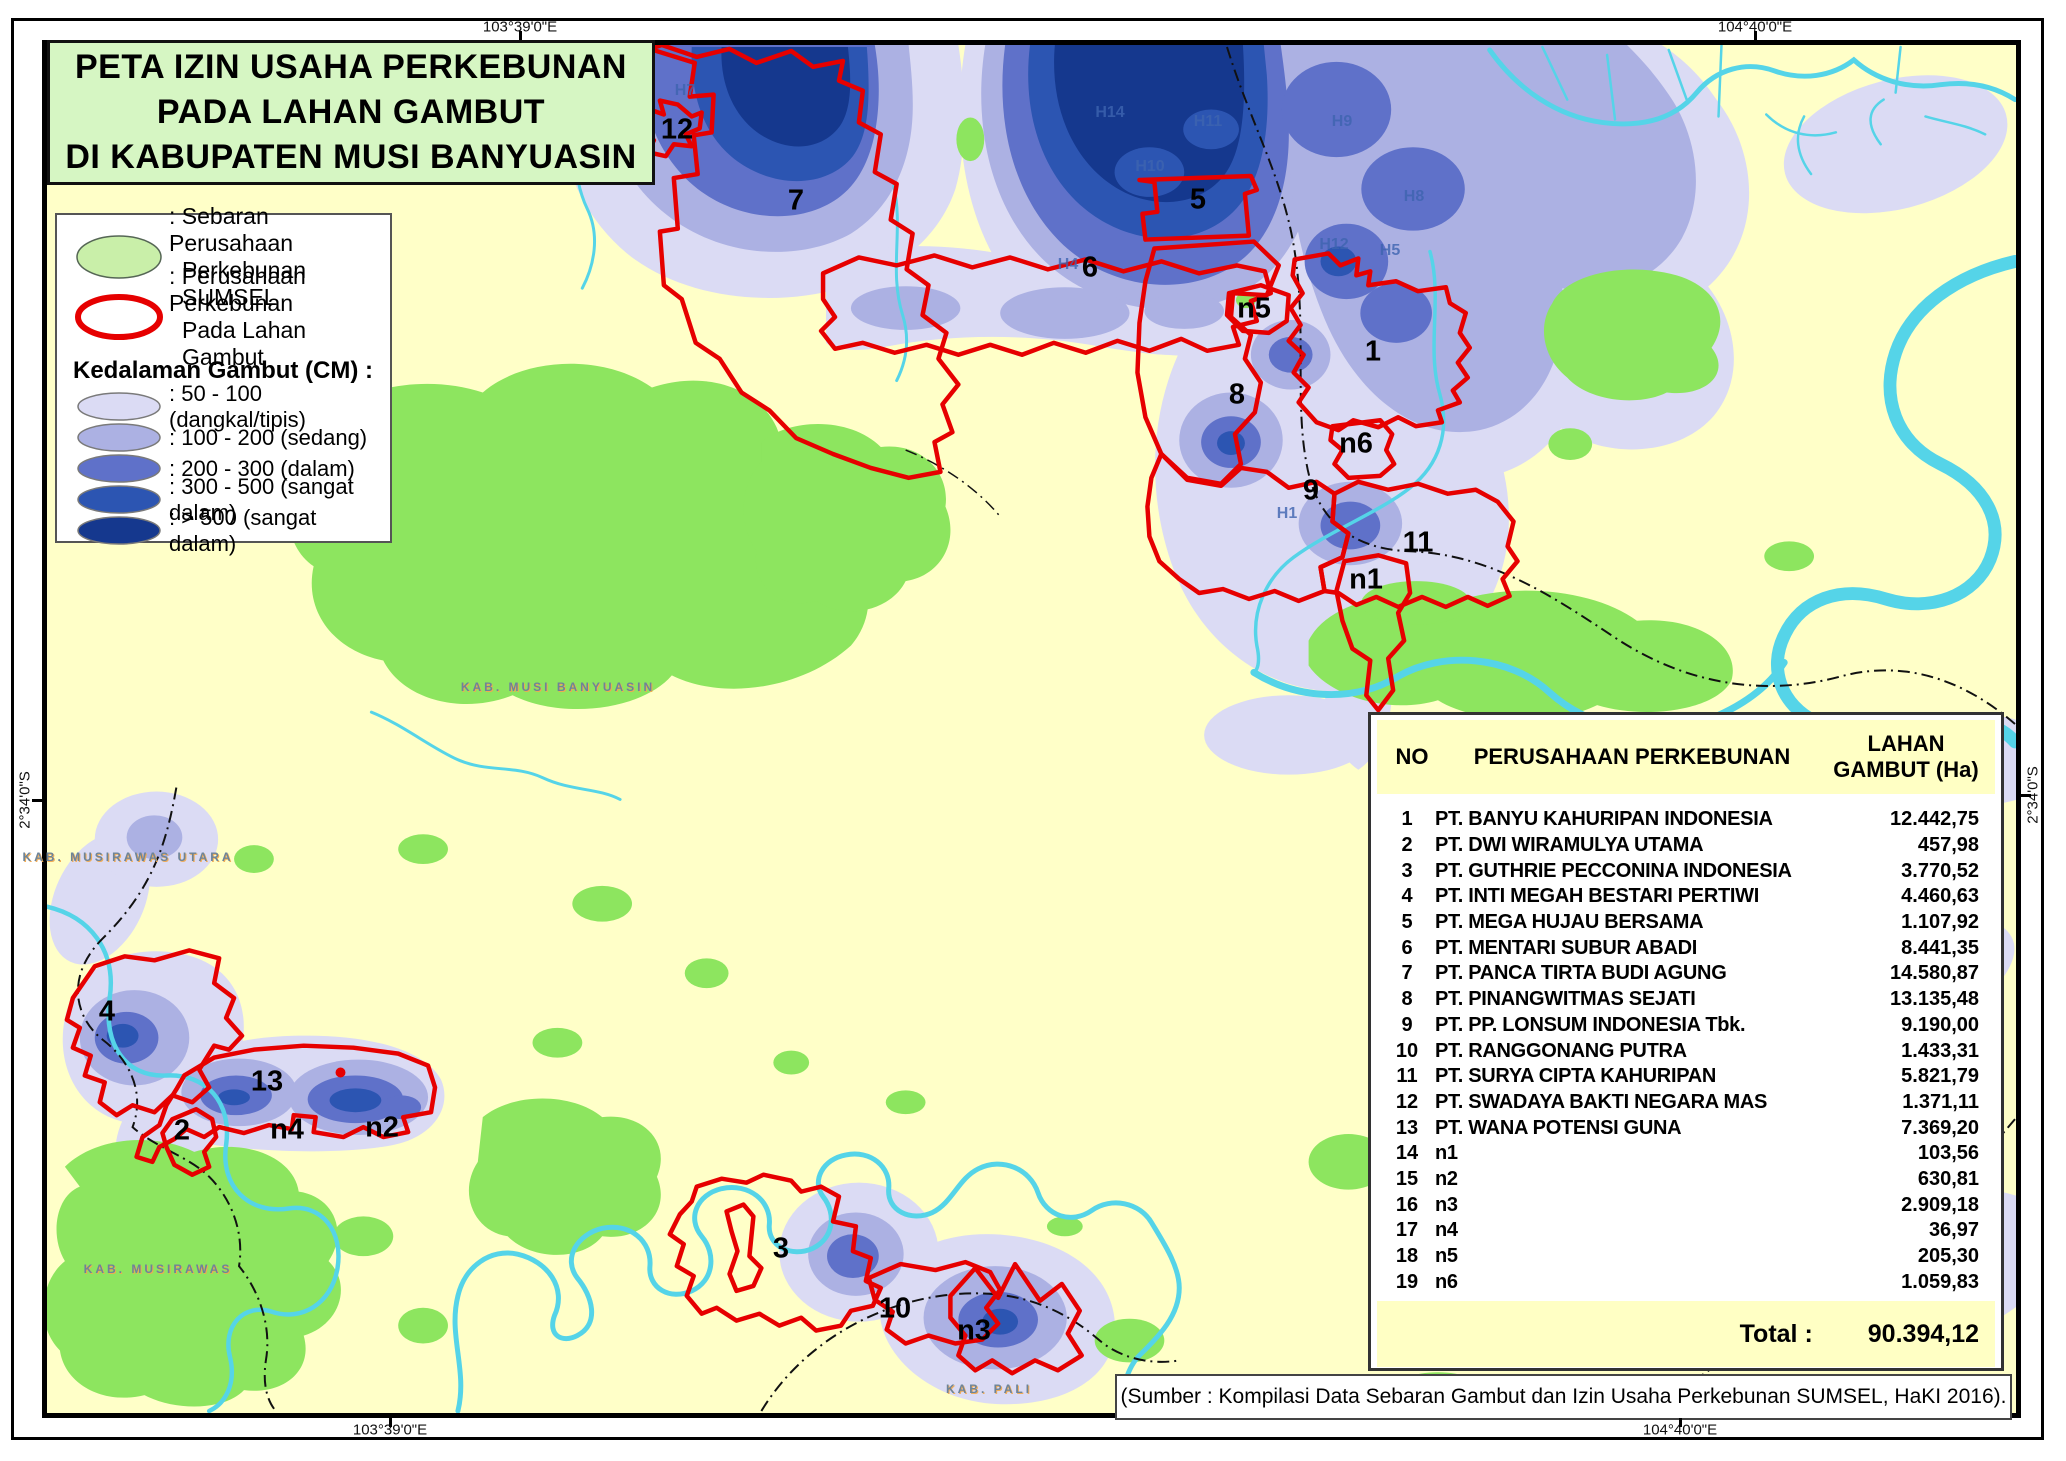 The image size is (2066, 1461). What do you see at coordinates (1613, 870) in the screenshot?
I see `company-name: PT. GUTHRIE PECCONINA INDONESIA` at bounding box center [1613, 870].